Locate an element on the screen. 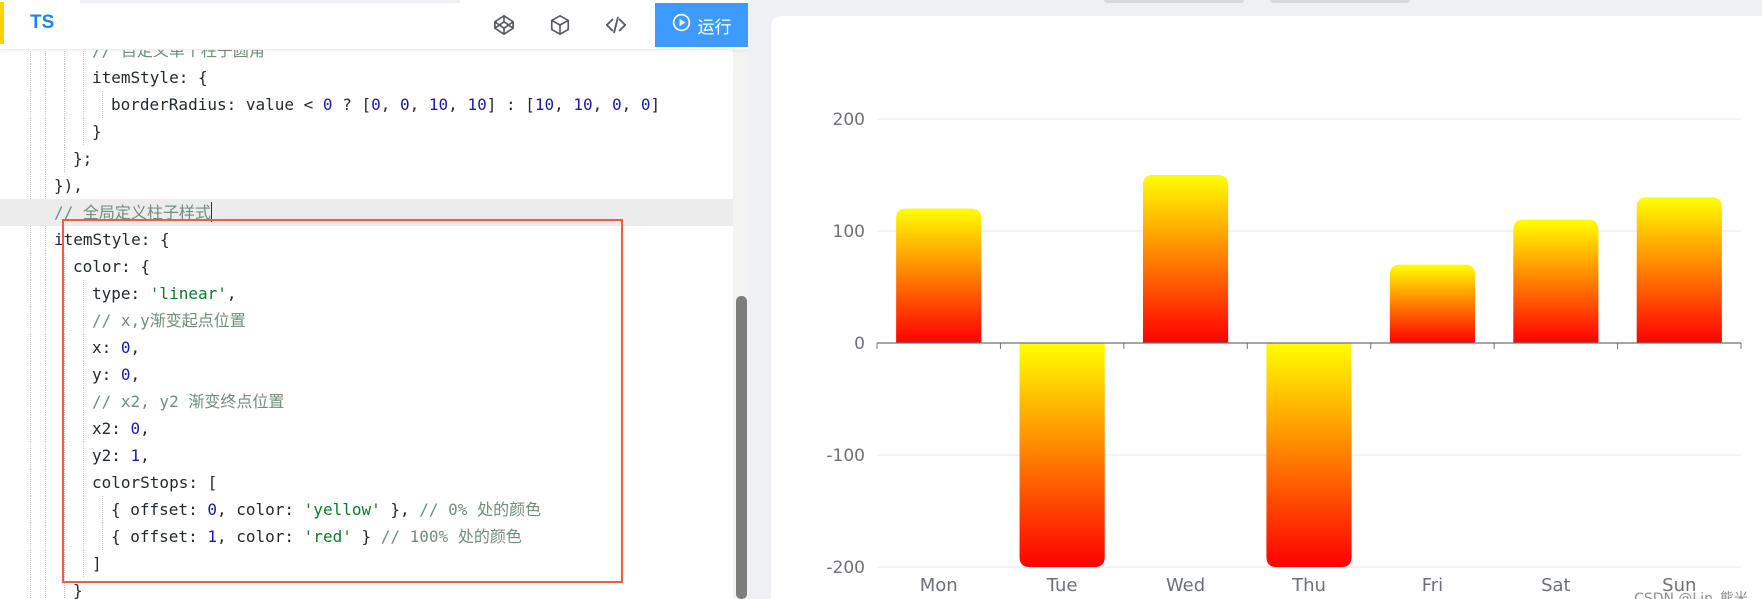 This screenshot has width=1762, height=599. code-line: }; is located at coordinates (369, 158).